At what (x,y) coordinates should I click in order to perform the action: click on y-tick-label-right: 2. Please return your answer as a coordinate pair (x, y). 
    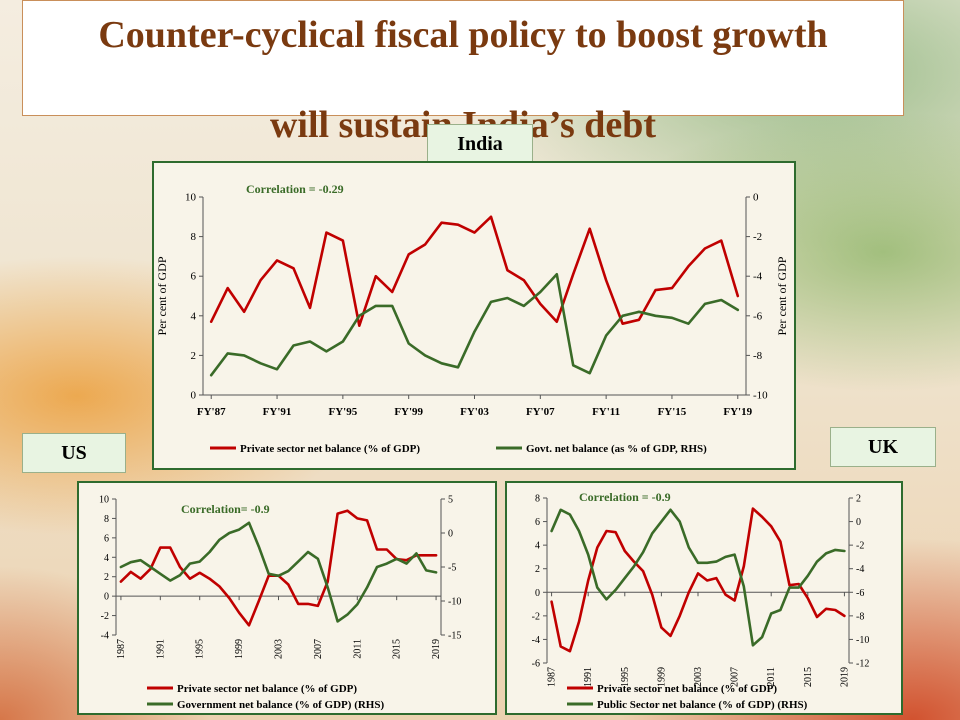
    Looking at the image, I should click on (858, 499).